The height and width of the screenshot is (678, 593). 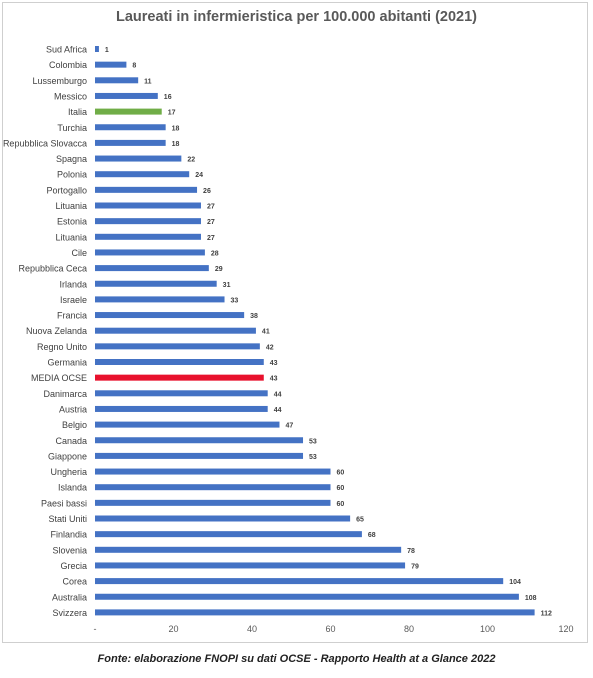 What do you see at coordinates (79, 253) in the screenshot?
I see `category-label: Cile` at bounding box center [79, 253].